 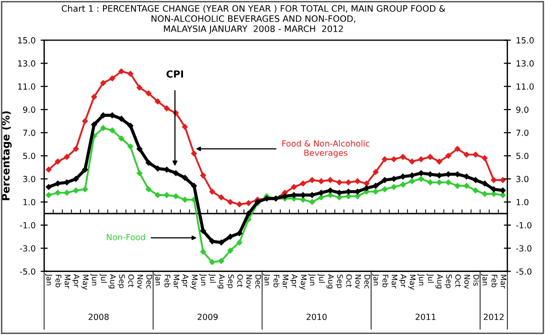 I want to click on y-tick-label: 13.0, so click(x=27, y=63).